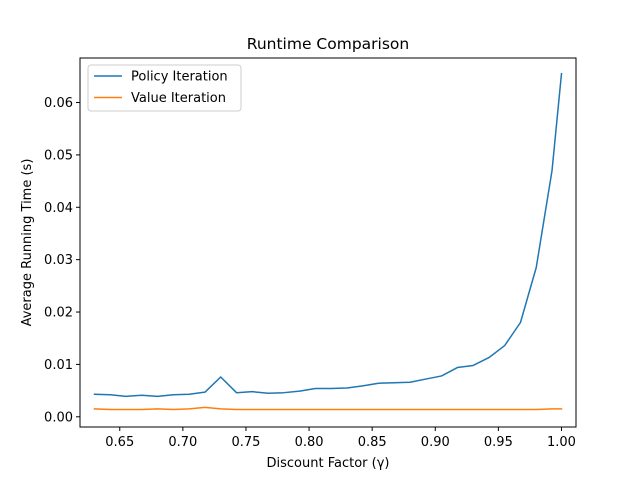 The height and width of the screenshot is (480, 640). Describe the element at coordinates (58, 417) in the screenshot. I see `y-tick-label: 0.00` at that location.